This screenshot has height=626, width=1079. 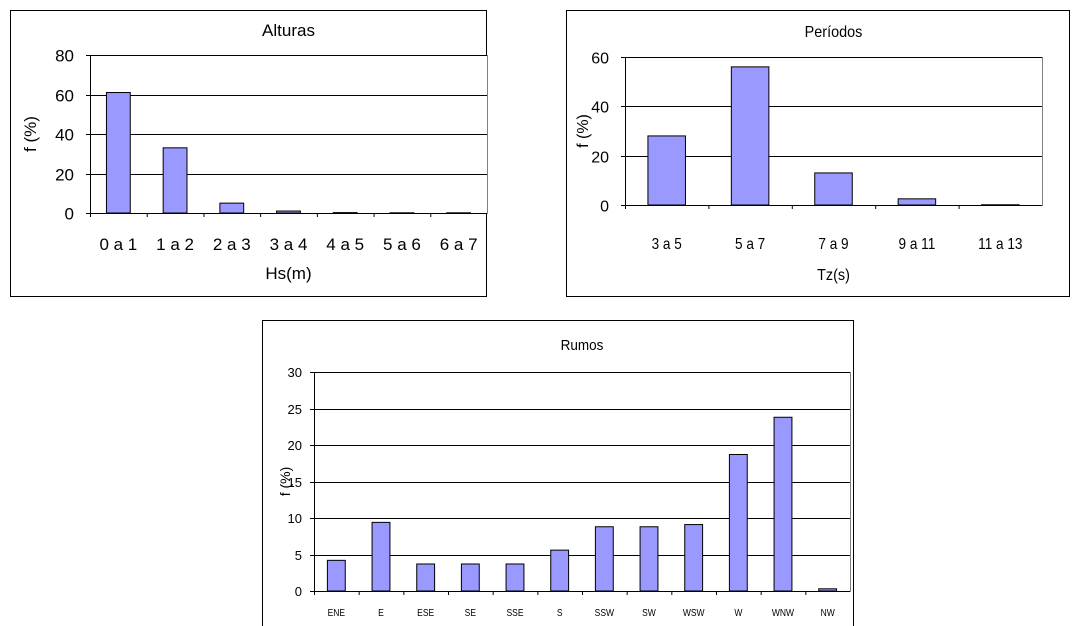 I want to click on bar-s, so click(x=560, y=570).